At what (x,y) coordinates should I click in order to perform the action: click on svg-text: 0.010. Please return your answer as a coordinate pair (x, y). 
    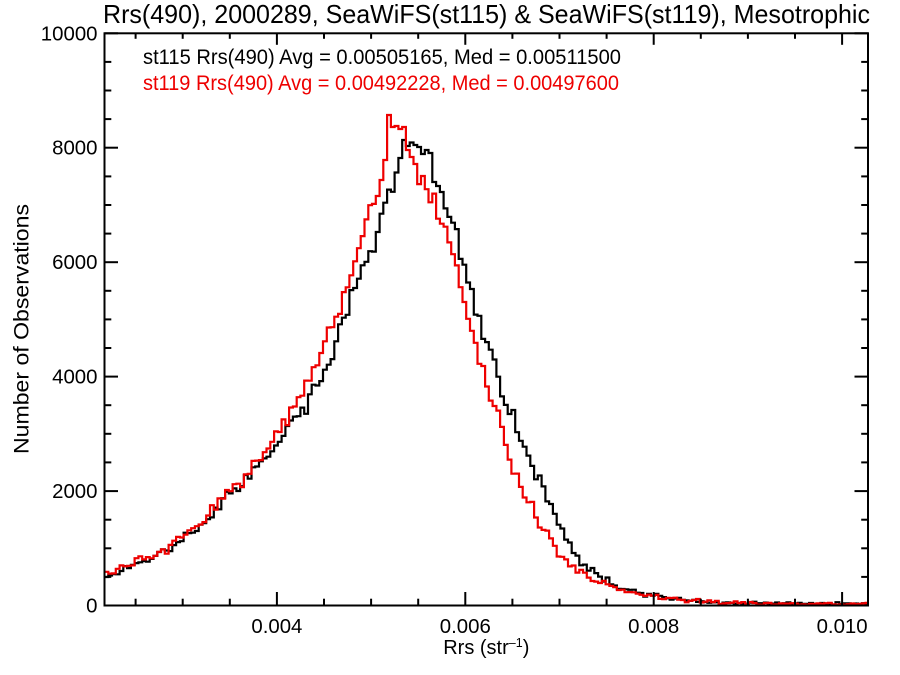
    Looking at the image, I should click on (842, 627).